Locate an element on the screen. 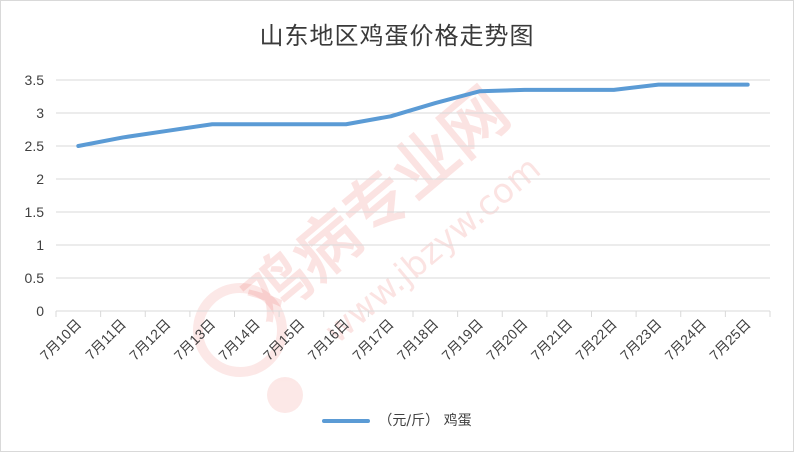  x-tick-label: 7月12日 is located at coordinates (150, 340).